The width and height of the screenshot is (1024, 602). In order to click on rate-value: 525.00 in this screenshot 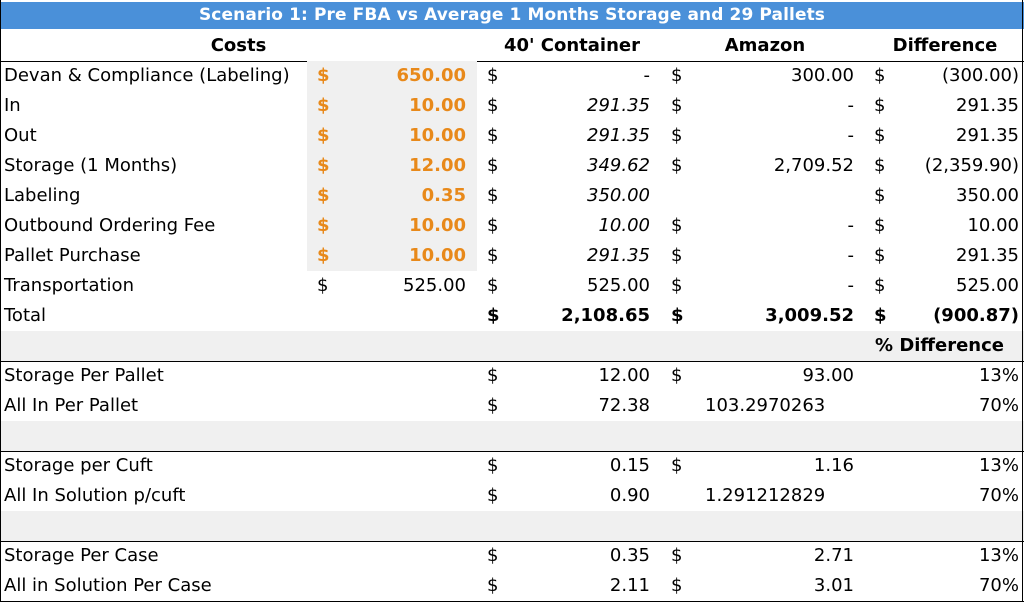, I will do `click(434, 285)`.